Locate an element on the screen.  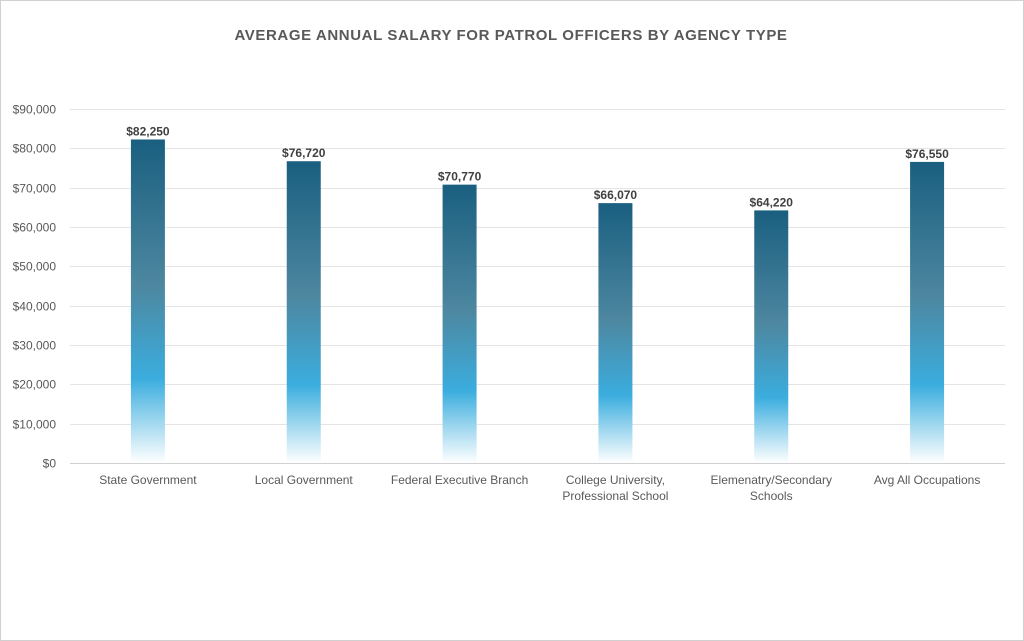
data-label: $76,720 is located at coordinates (304, 153).